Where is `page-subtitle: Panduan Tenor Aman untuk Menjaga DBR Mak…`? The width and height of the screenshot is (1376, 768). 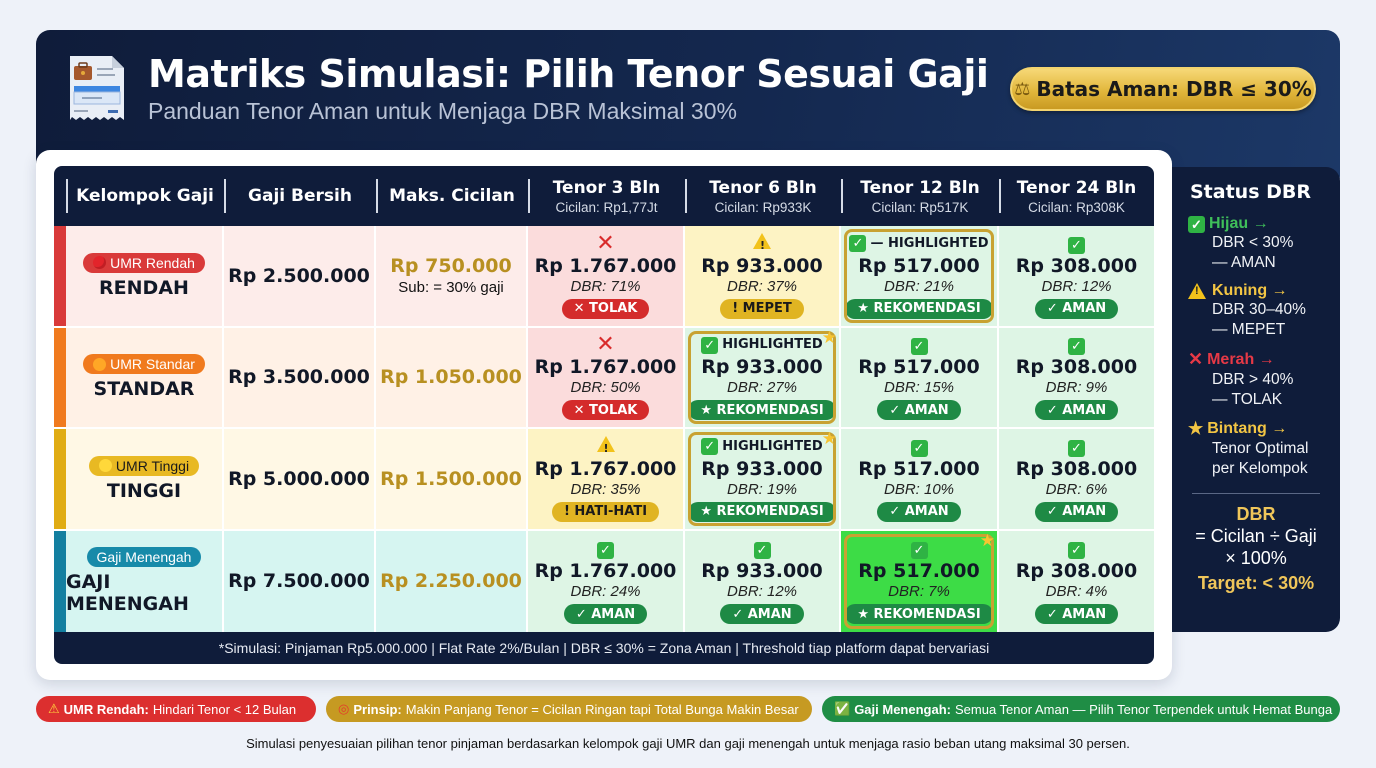
page-subtitle: Panduan Tenor Aman untuk Menjaga DBR Mak… is located at coordinates (442, 111).